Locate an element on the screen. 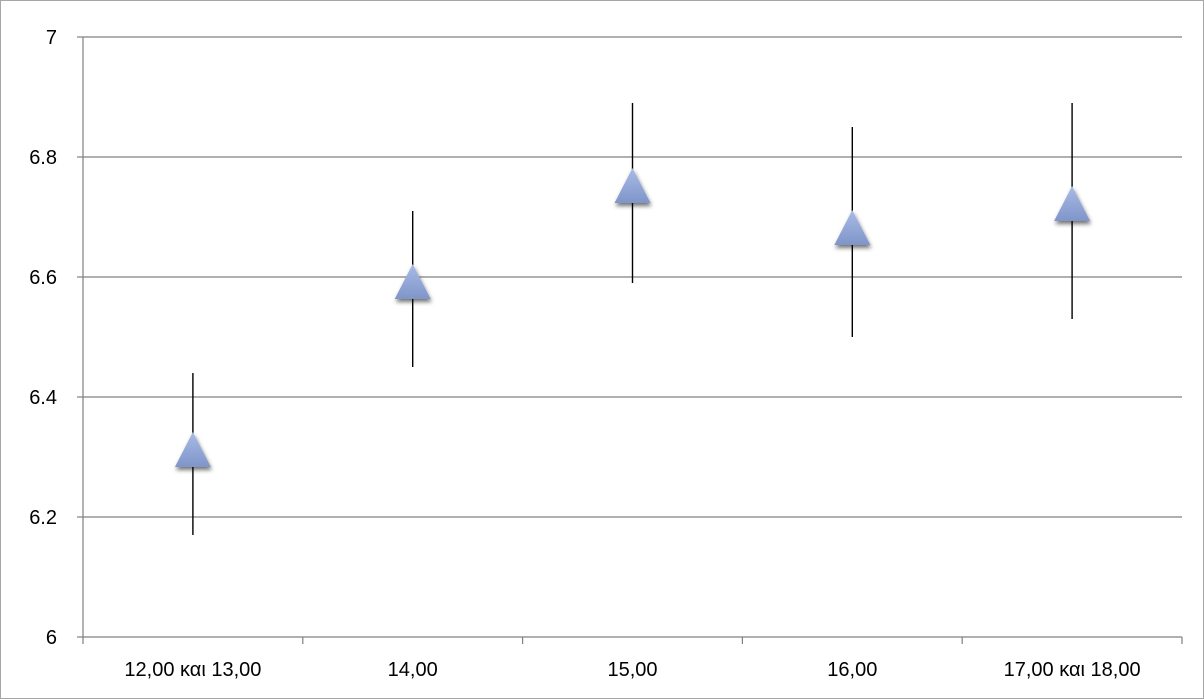 Image resolution: width=1204 pixels, height=699 pixels. y-tick-label: 6.8 is located at coordinates (43, 158).